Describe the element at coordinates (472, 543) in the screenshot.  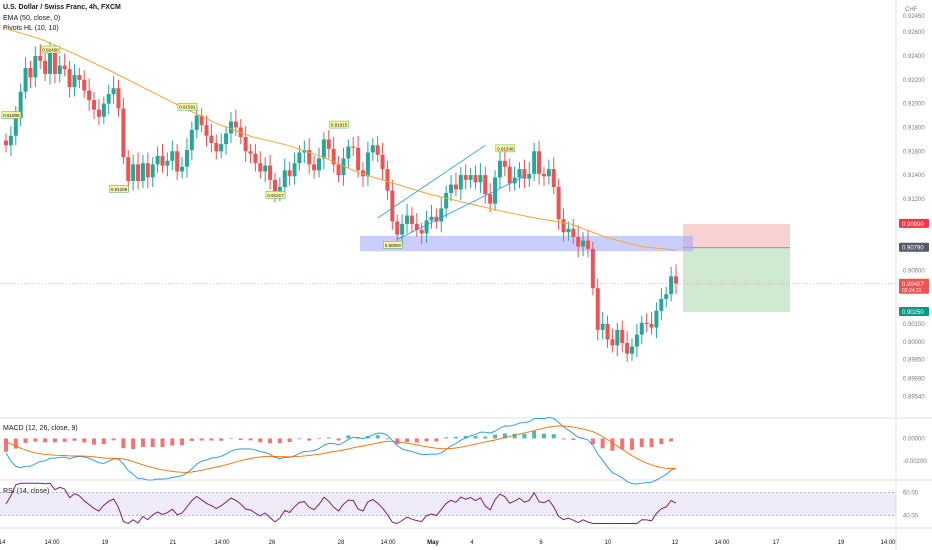
I see `time-tick-label: 4` at that location.